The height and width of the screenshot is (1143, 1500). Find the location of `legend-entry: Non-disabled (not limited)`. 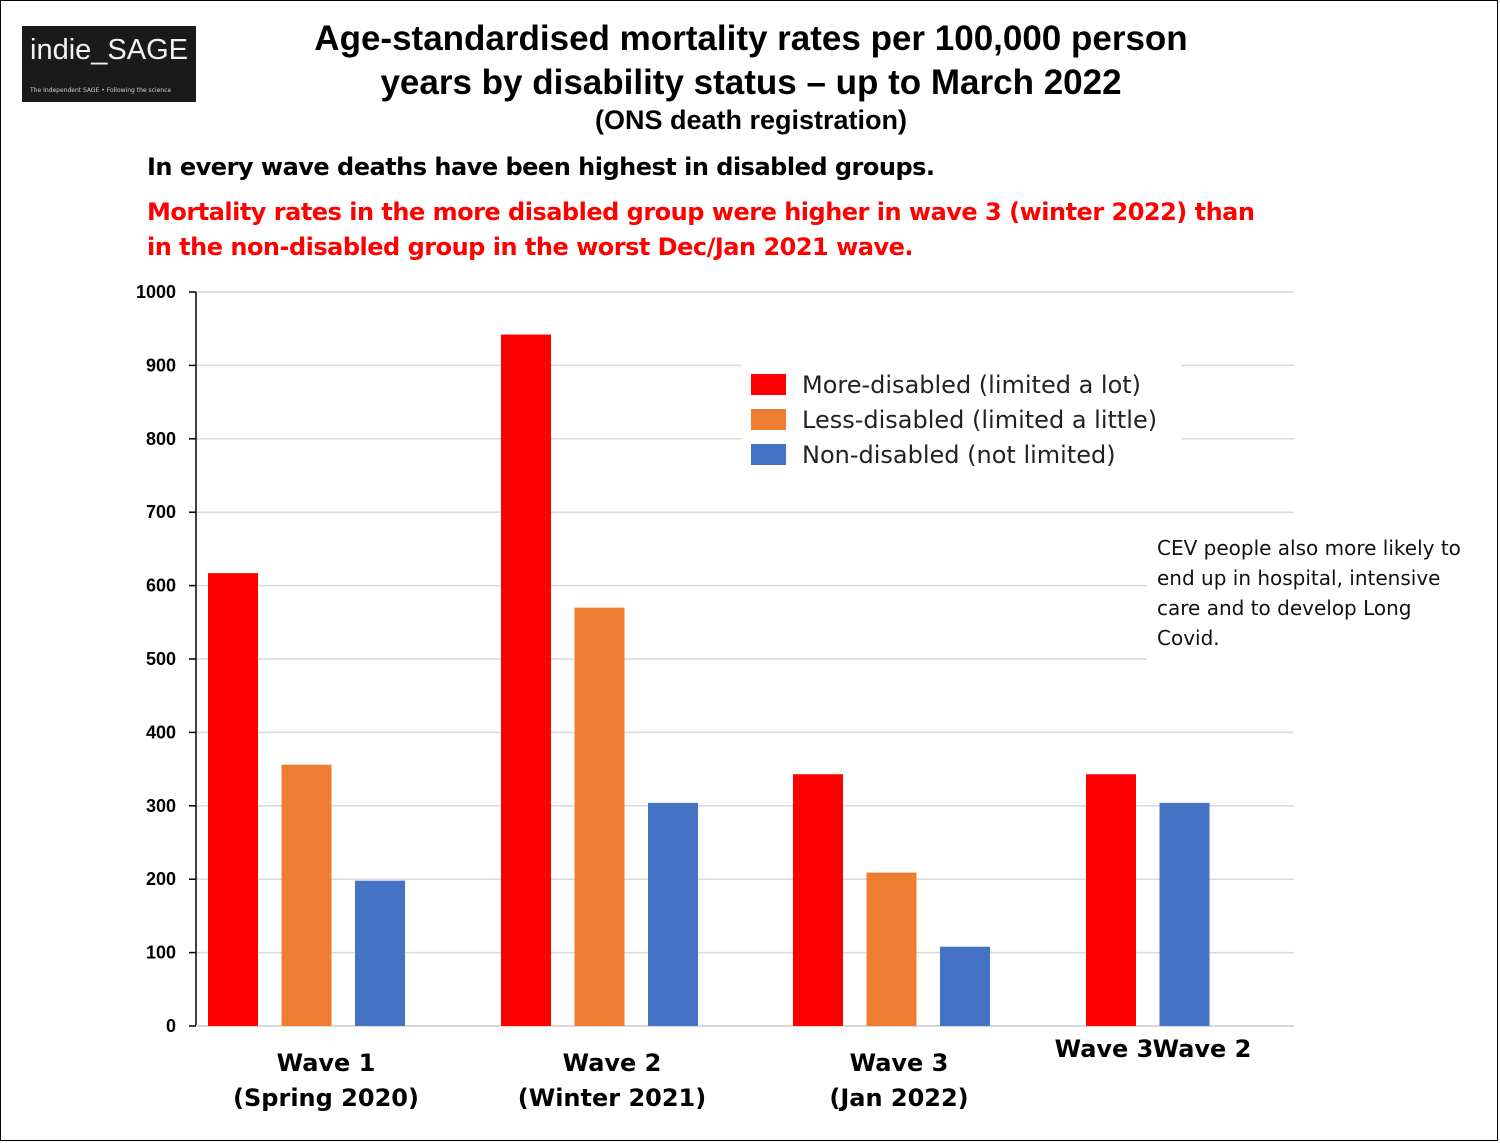

legend-entry: Non-disabled (not limited) is located at coordinates (954, 454).